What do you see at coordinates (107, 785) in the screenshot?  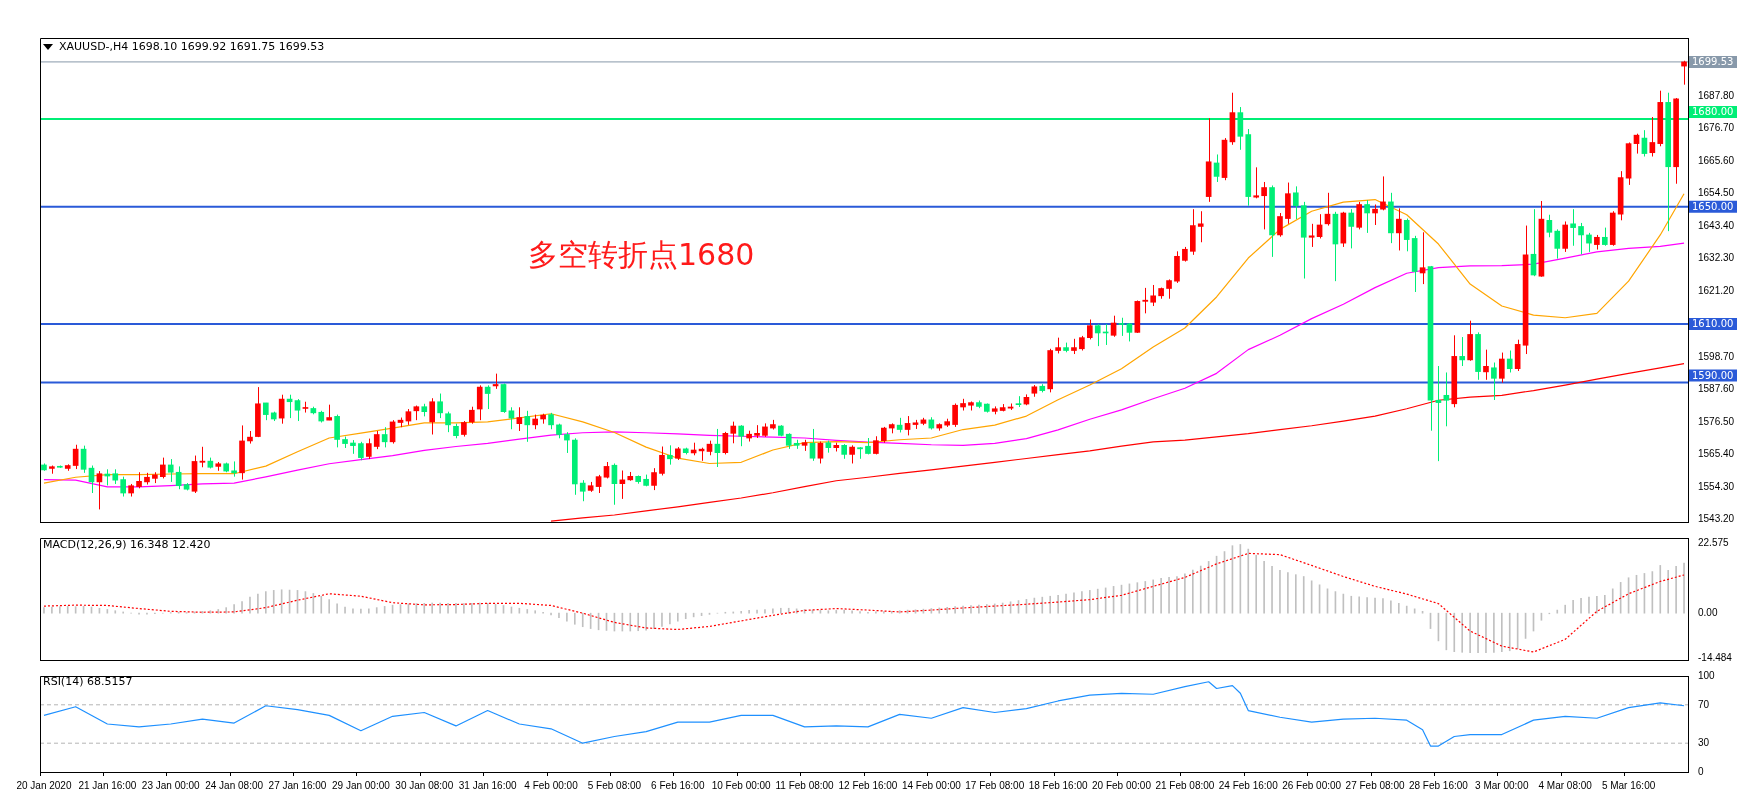 I see `x-tick-label: 21 Jan 16:00` at bounding box center [107, 785].